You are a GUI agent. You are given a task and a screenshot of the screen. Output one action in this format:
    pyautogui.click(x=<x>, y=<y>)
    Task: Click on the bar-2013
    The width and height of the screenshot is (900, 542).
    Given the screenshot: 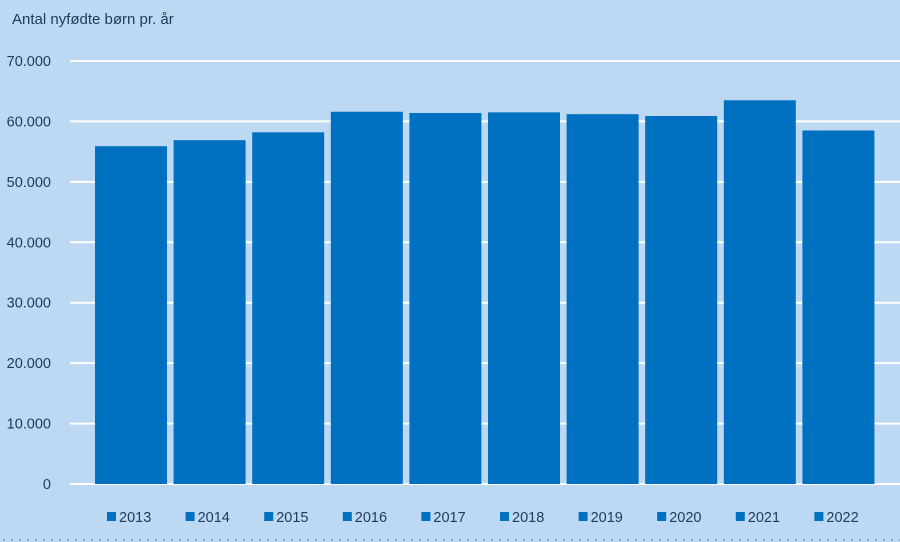 What is the action you would take?
    pyautogui.click(x=131, y=315)
    